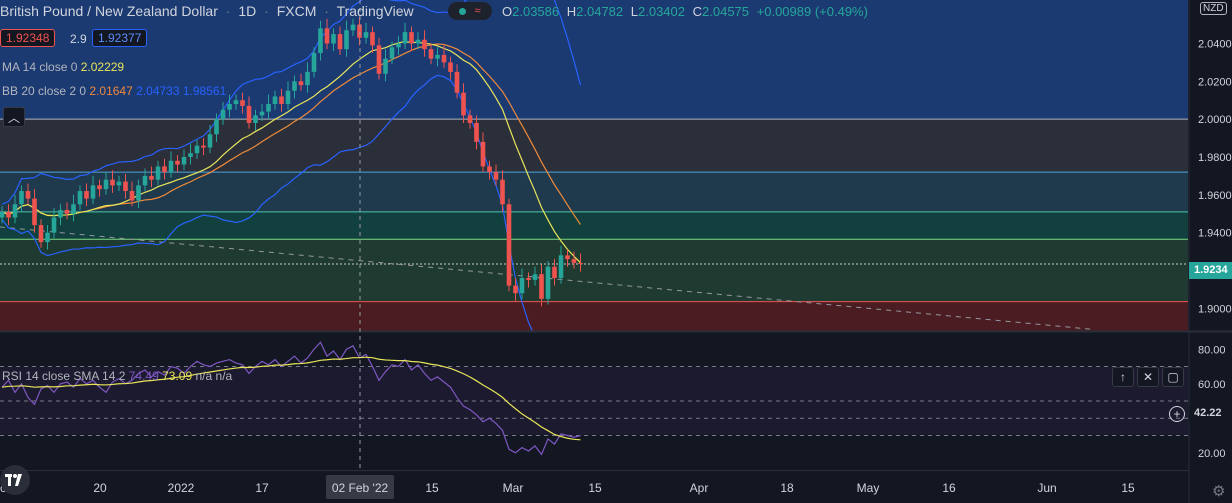 The height and width of the screenshot is (503, 1232). What do you see at coordinates (600, 11) in the screenshot?
I see `high-value: 2.04782` at bounding box center [600, 11].